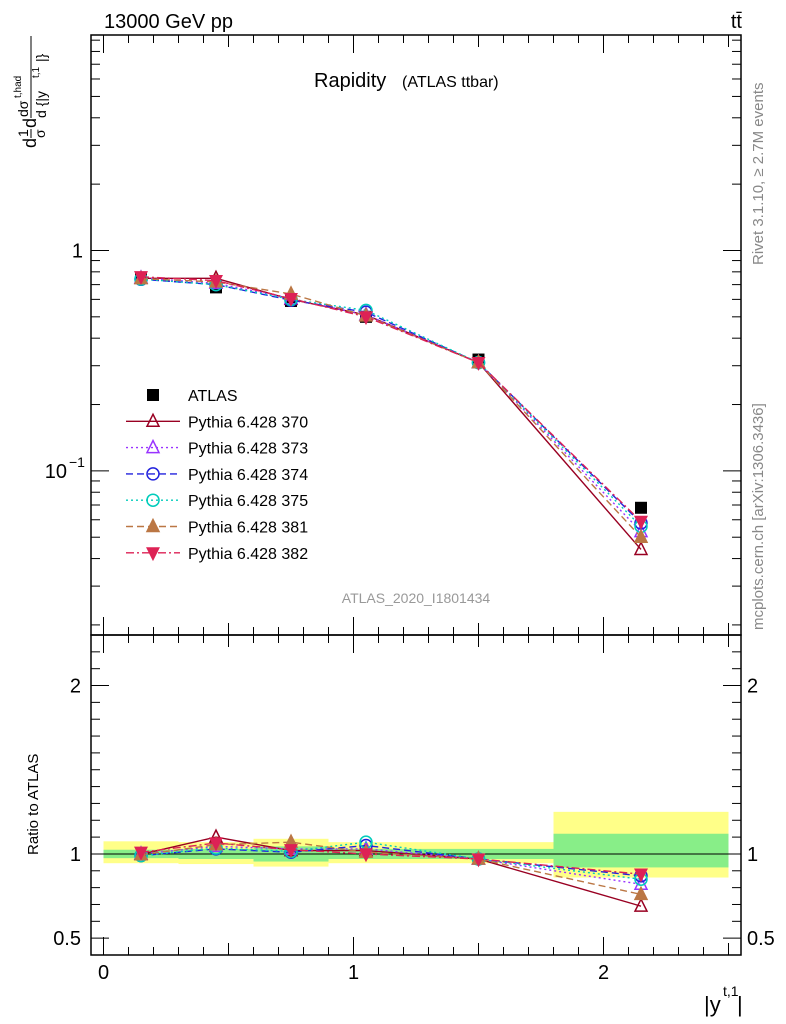 This screenshot has width=786, height=1024. Describe the element at coordinates (723, 1000) in the screenshot. I see `x-axis-title: |y t,1 |` at that location.